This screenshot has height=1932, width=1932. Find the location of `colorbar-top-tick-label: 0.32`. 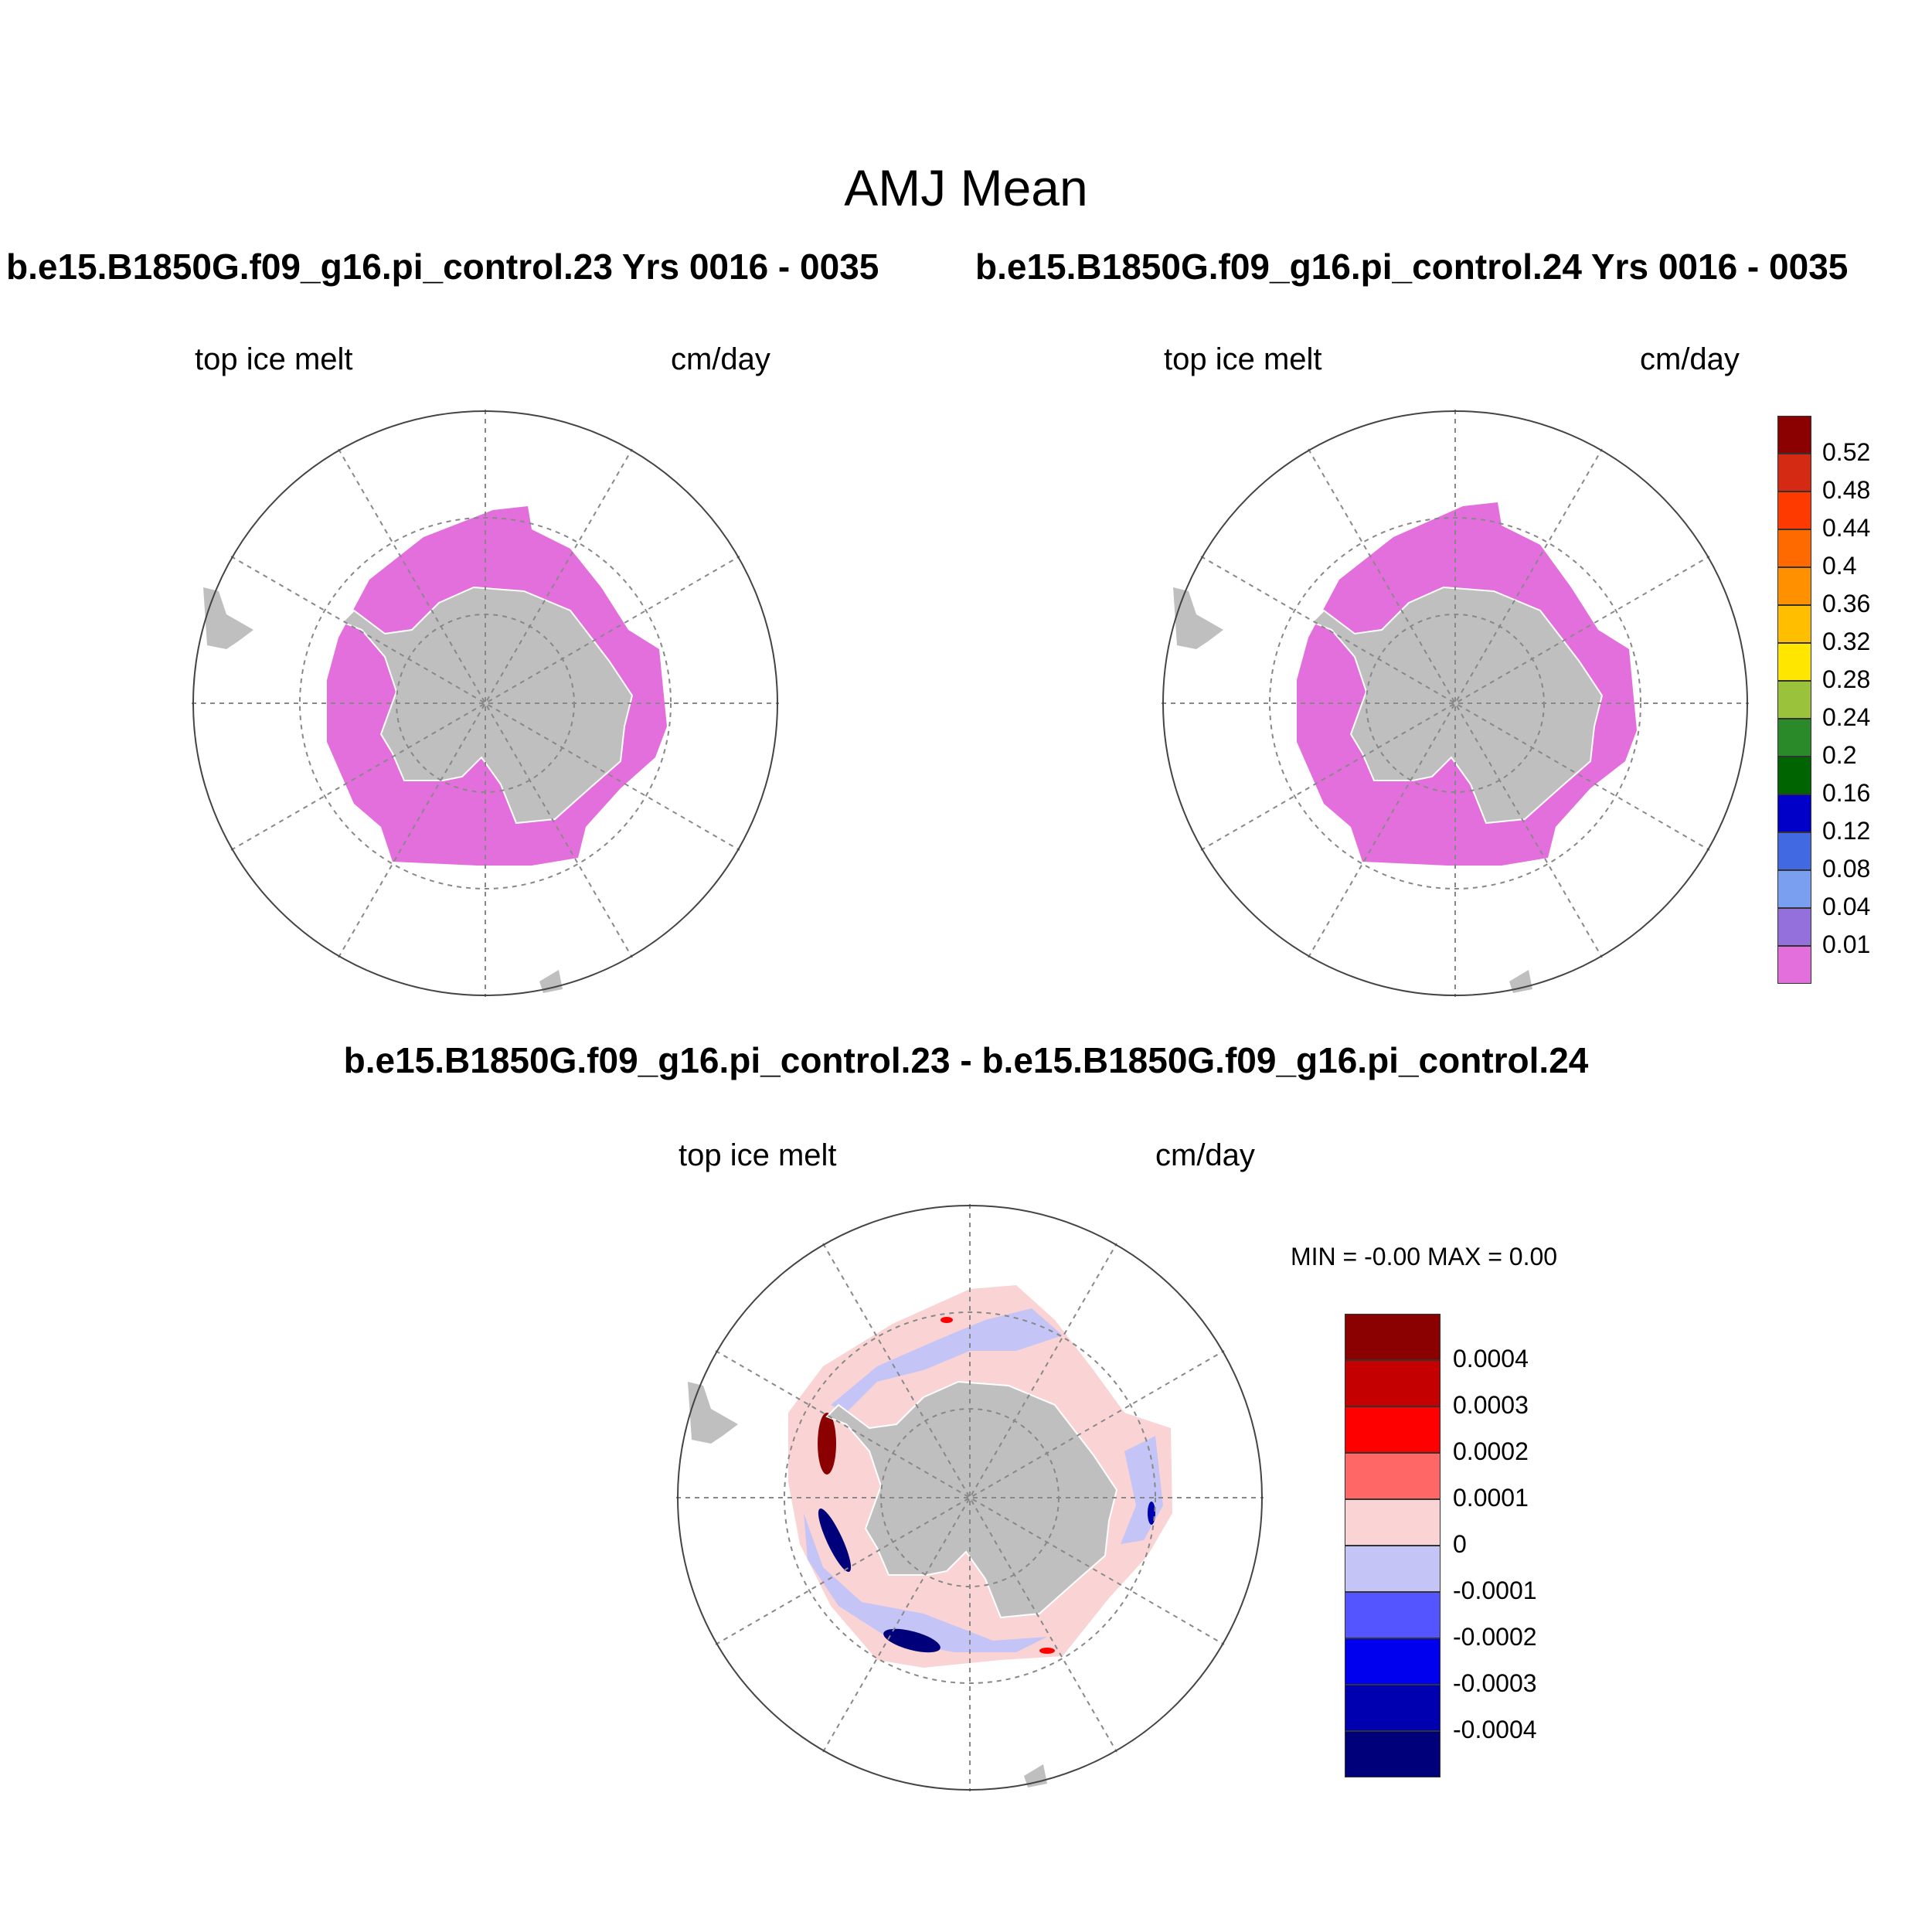

colorbar-top-tick-label: 0.32 is located at coordinates (1846, 642).